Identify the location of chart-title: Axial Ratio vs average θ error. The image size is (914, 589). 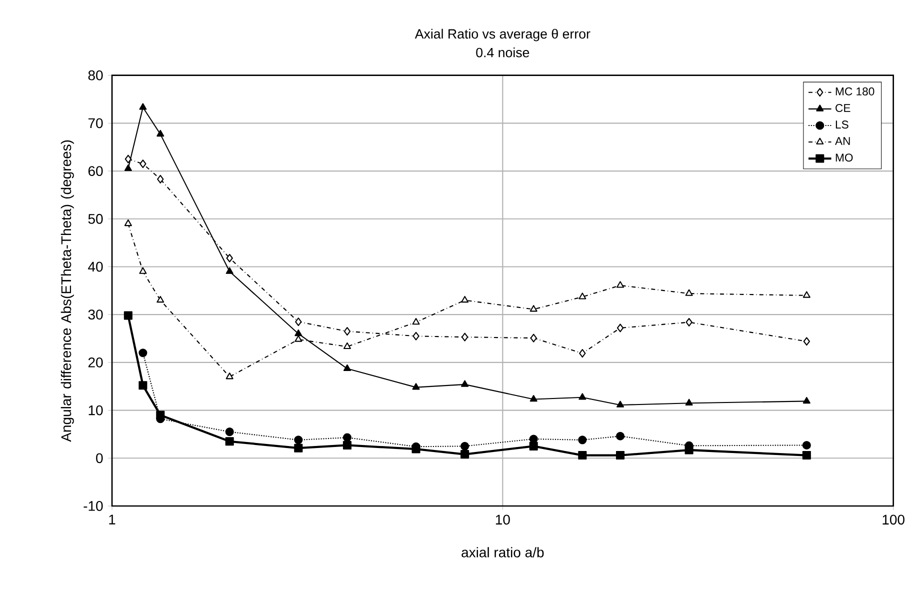
(502, 35).